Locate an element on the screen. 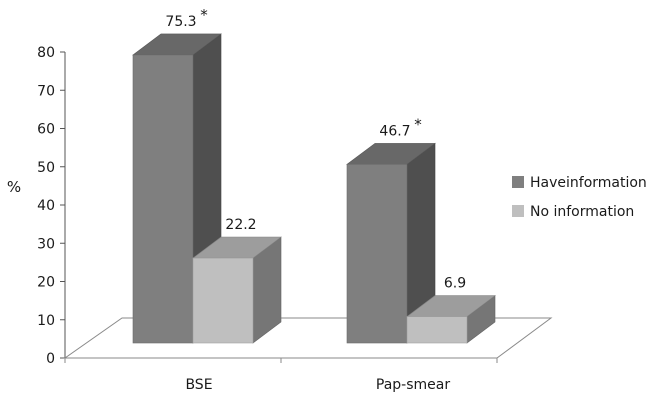 The height and width of the screenshot is (398, 653). data-label: 75.3 is located at coordinates (180, 22).